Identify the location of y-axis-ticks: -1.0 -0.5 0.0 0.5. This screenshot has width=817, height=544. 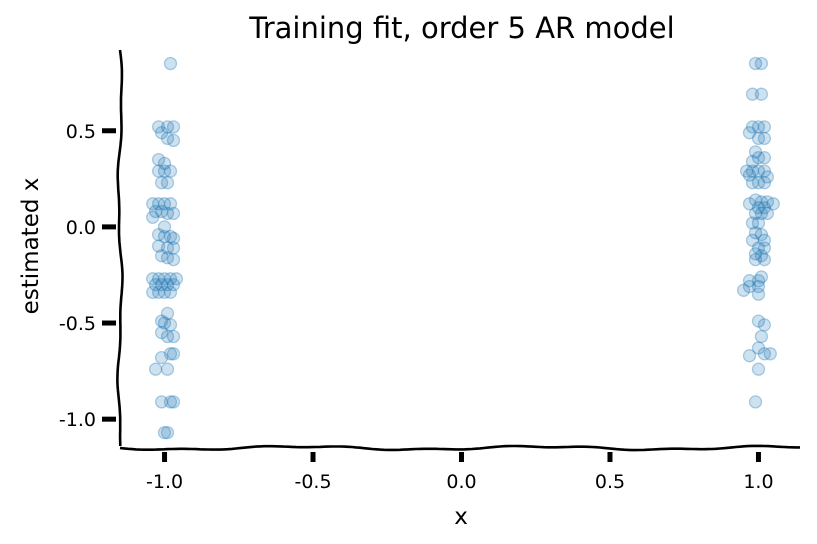
(87, 276).